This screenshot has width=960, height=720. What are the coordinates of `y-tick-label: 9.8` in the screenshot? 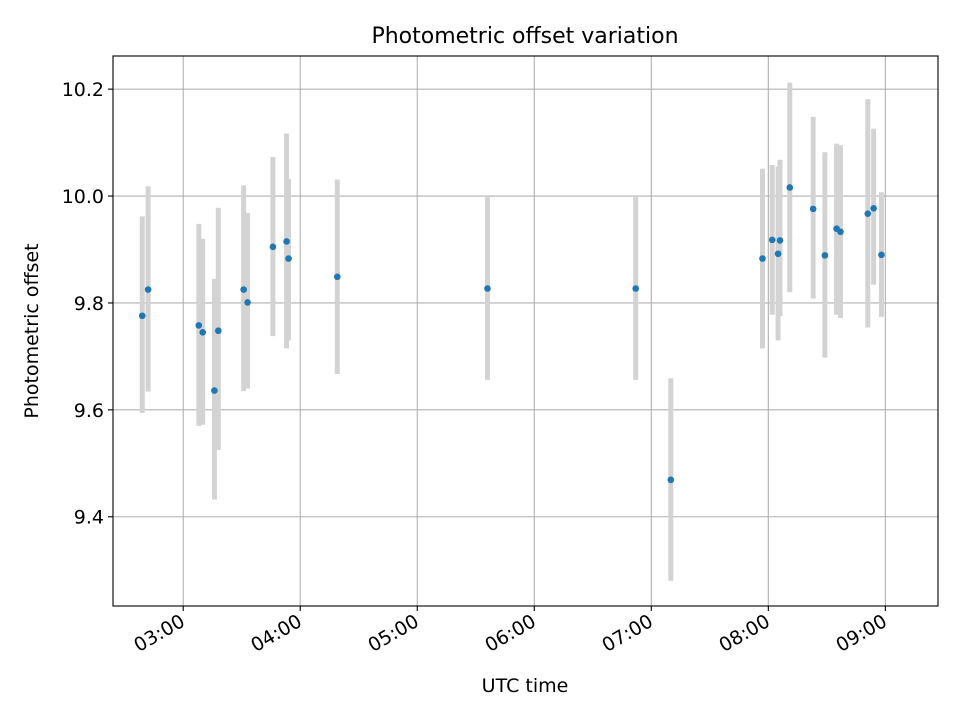 It's located at (89, 304).